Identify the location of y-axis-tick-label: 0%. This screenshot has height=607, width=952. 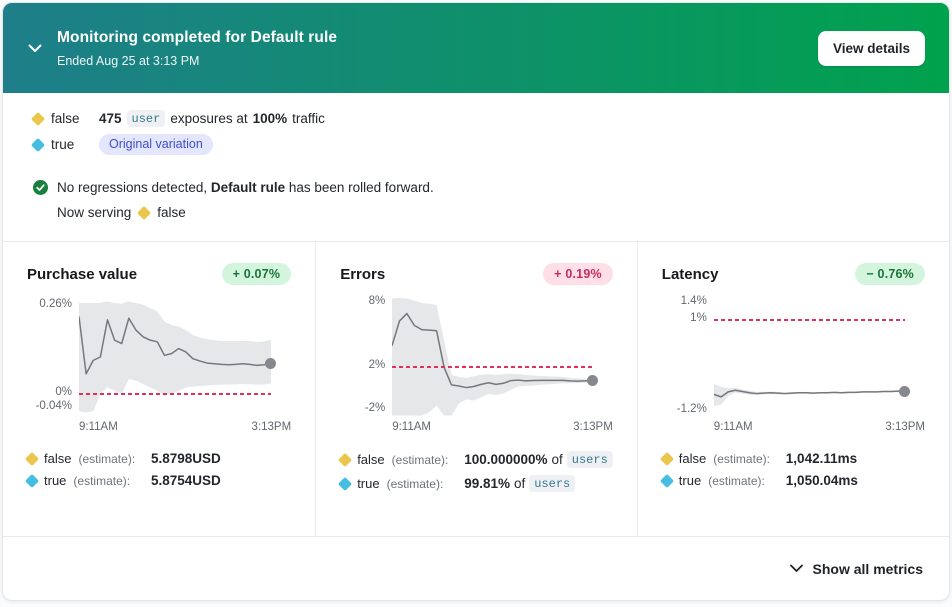
(63, 392).